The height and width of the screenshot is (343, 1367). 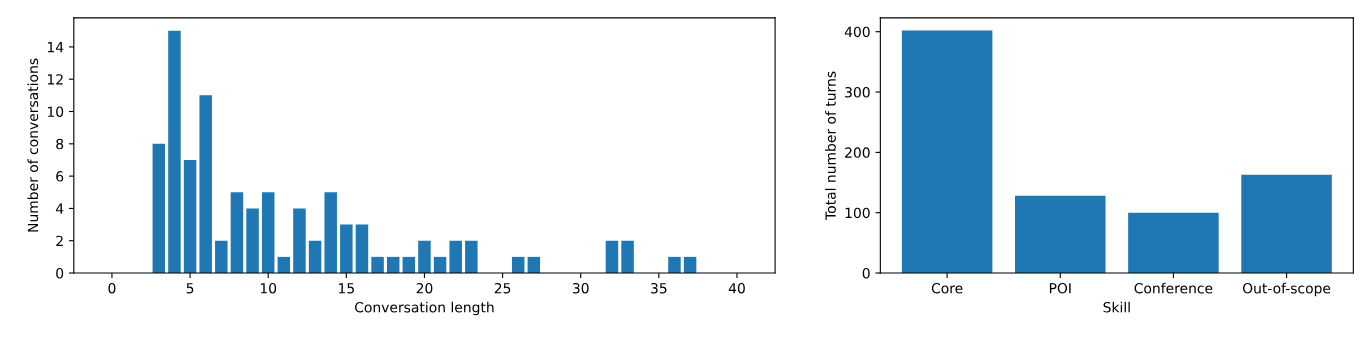 What do you see at coordinates (59, 208) in the screenshot?
I see `y-tick-label: 4` at bounding box center [59, 208].